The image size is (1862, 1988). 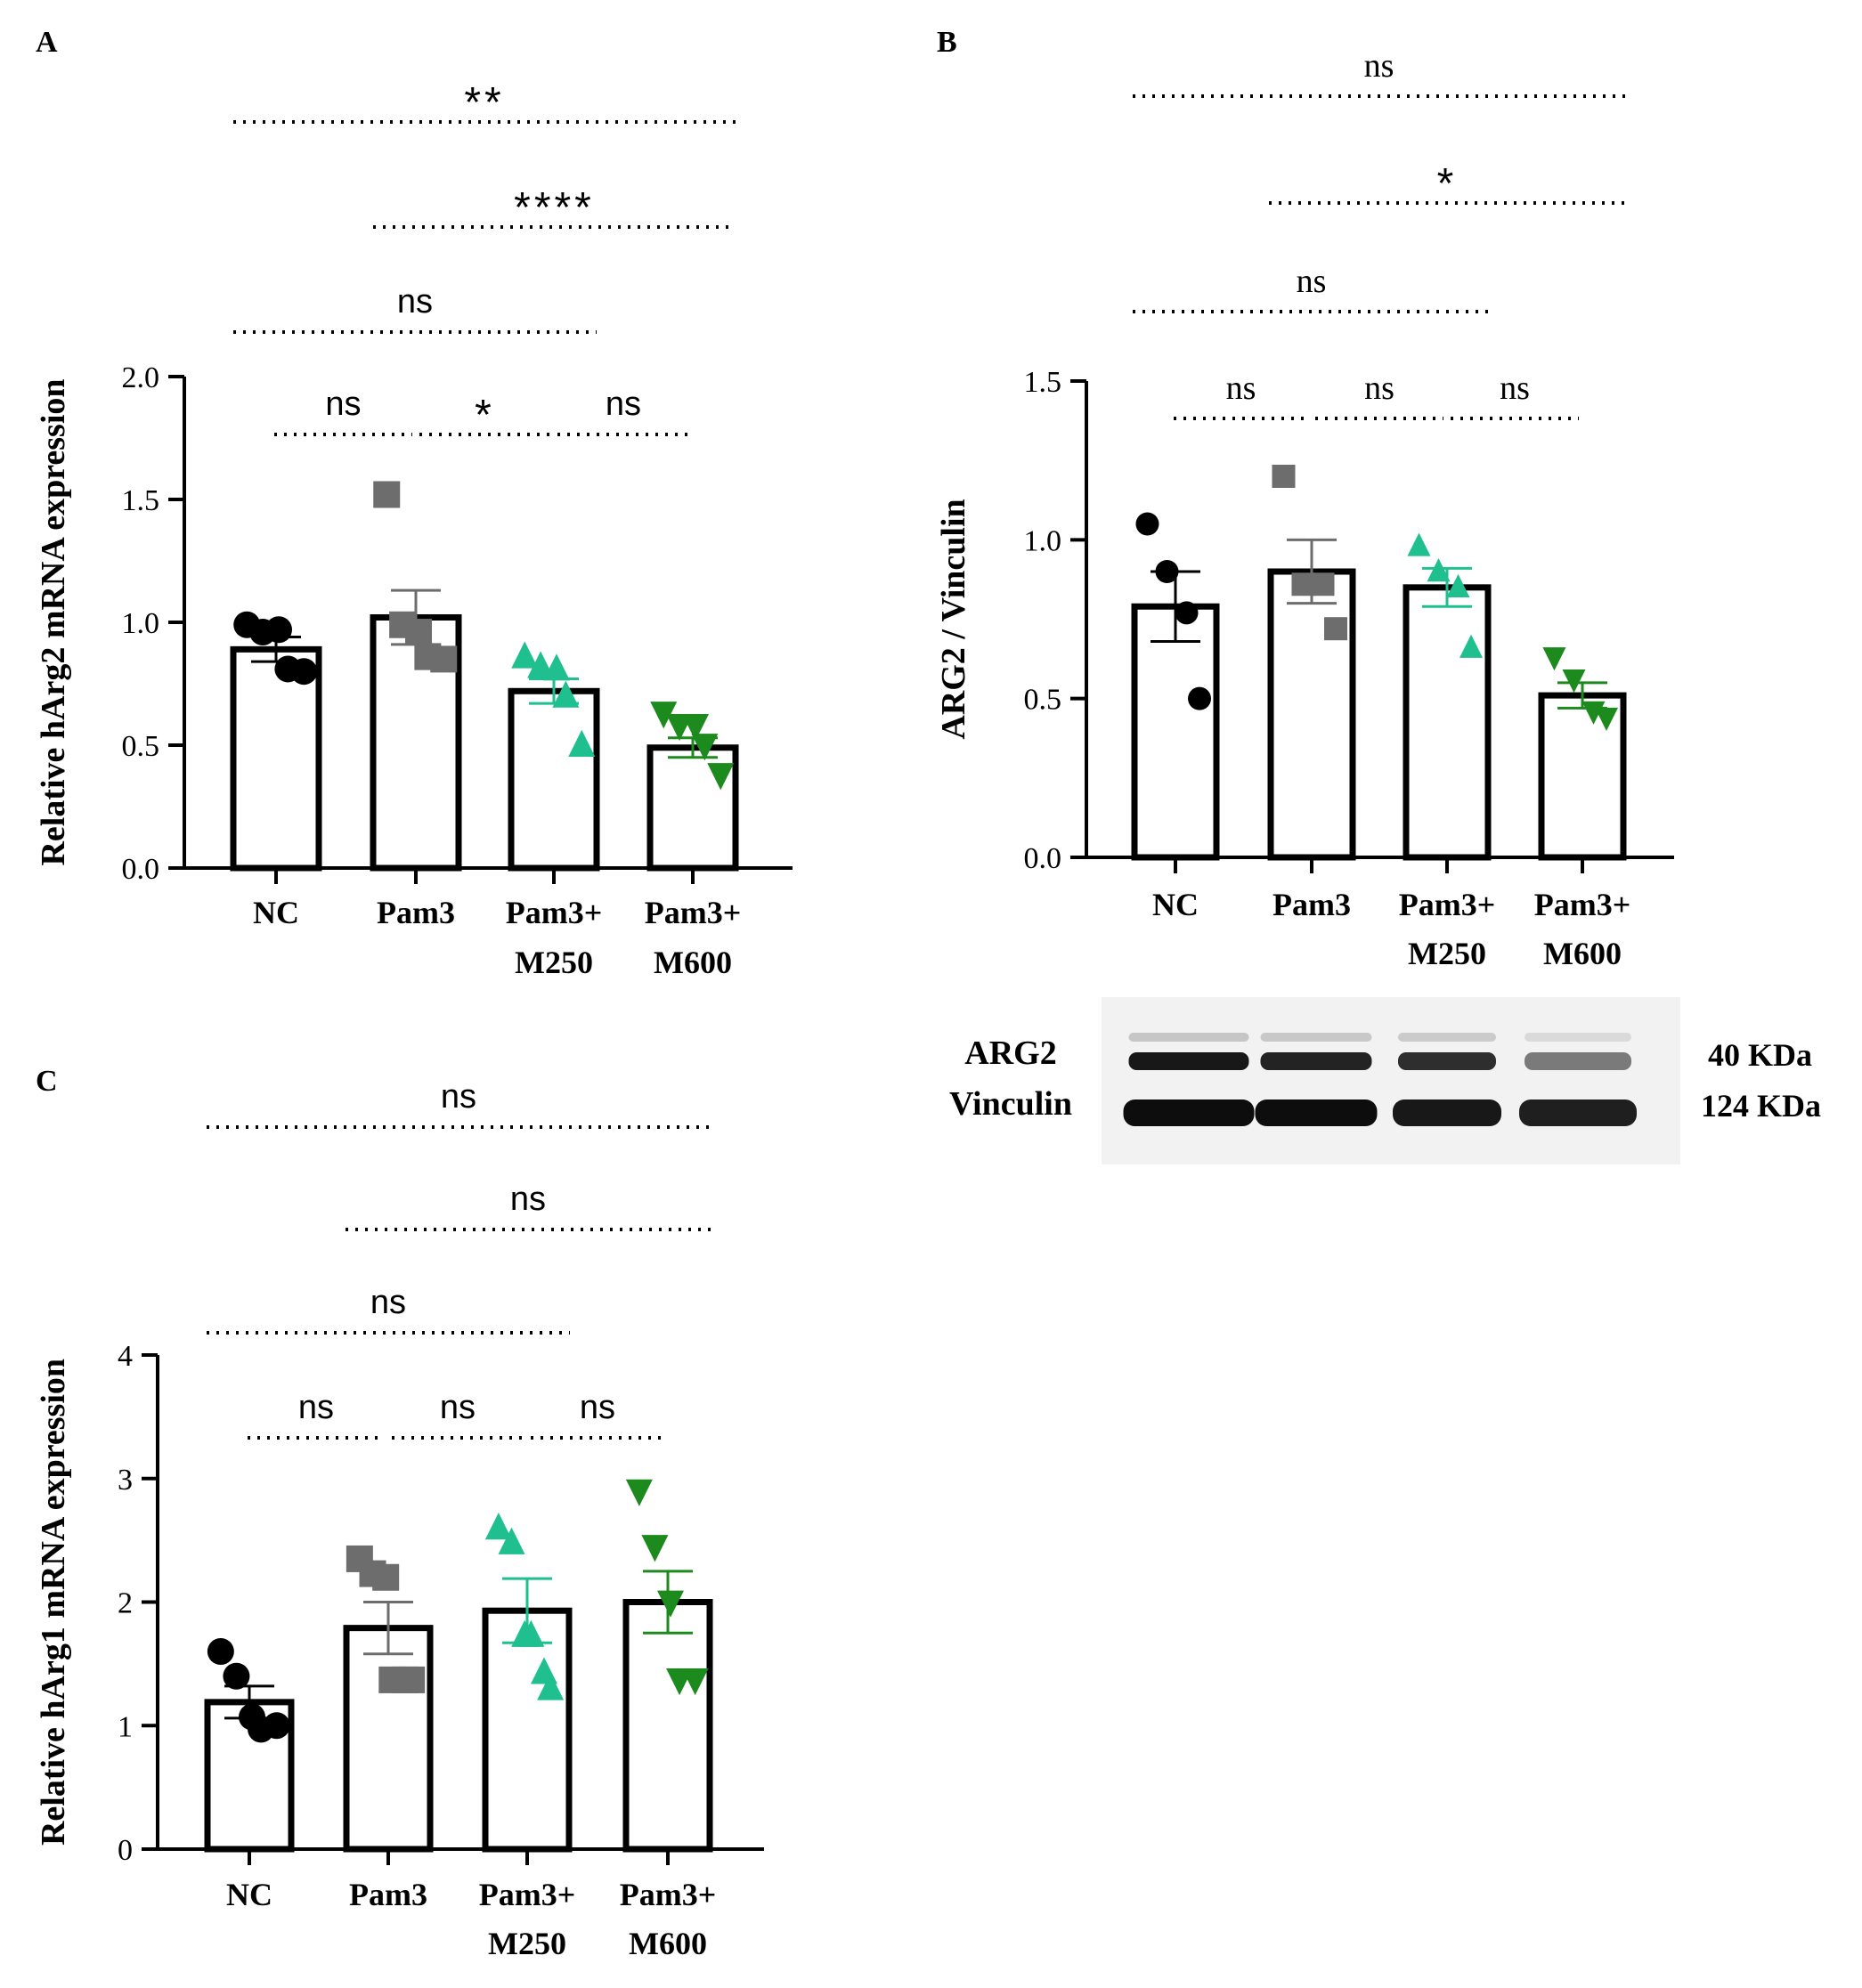 I want to click on y-tick-label: 2.0, so click(x=141, y=377).